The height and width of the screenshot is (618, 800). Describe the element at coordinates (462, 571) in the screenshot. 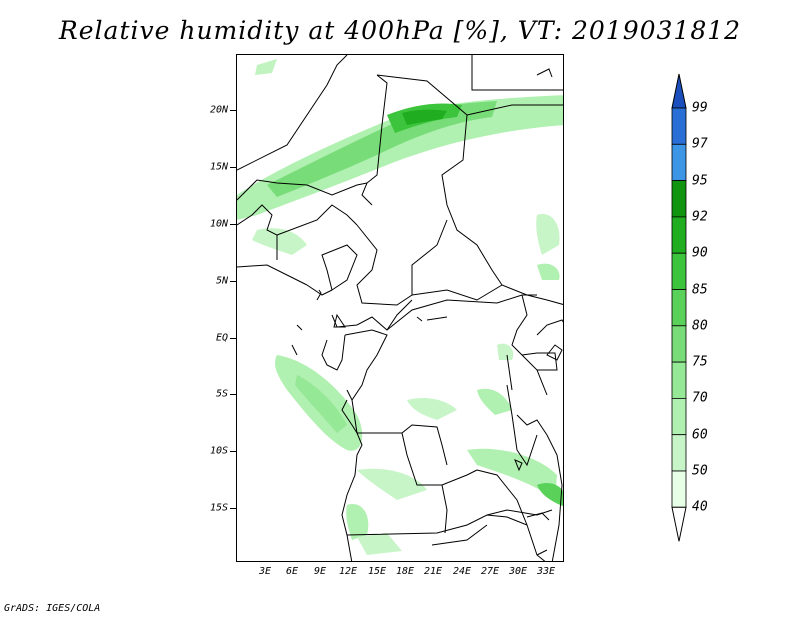

I see `lon-label-24e: 24E` at that location.